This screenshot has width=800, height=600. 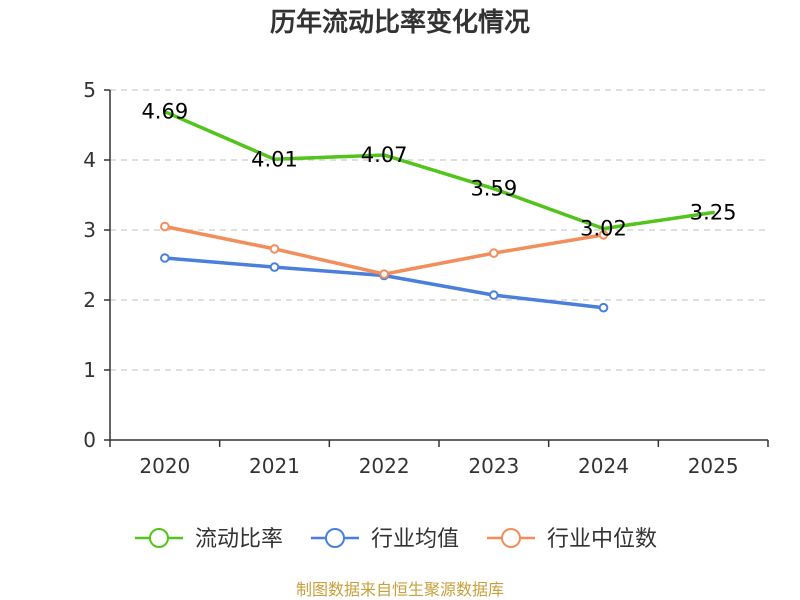 What do you see at coordinates (415, 539) in the screenshot?
I see `legend-label: 行业均值` at bounding box center [415, 539].